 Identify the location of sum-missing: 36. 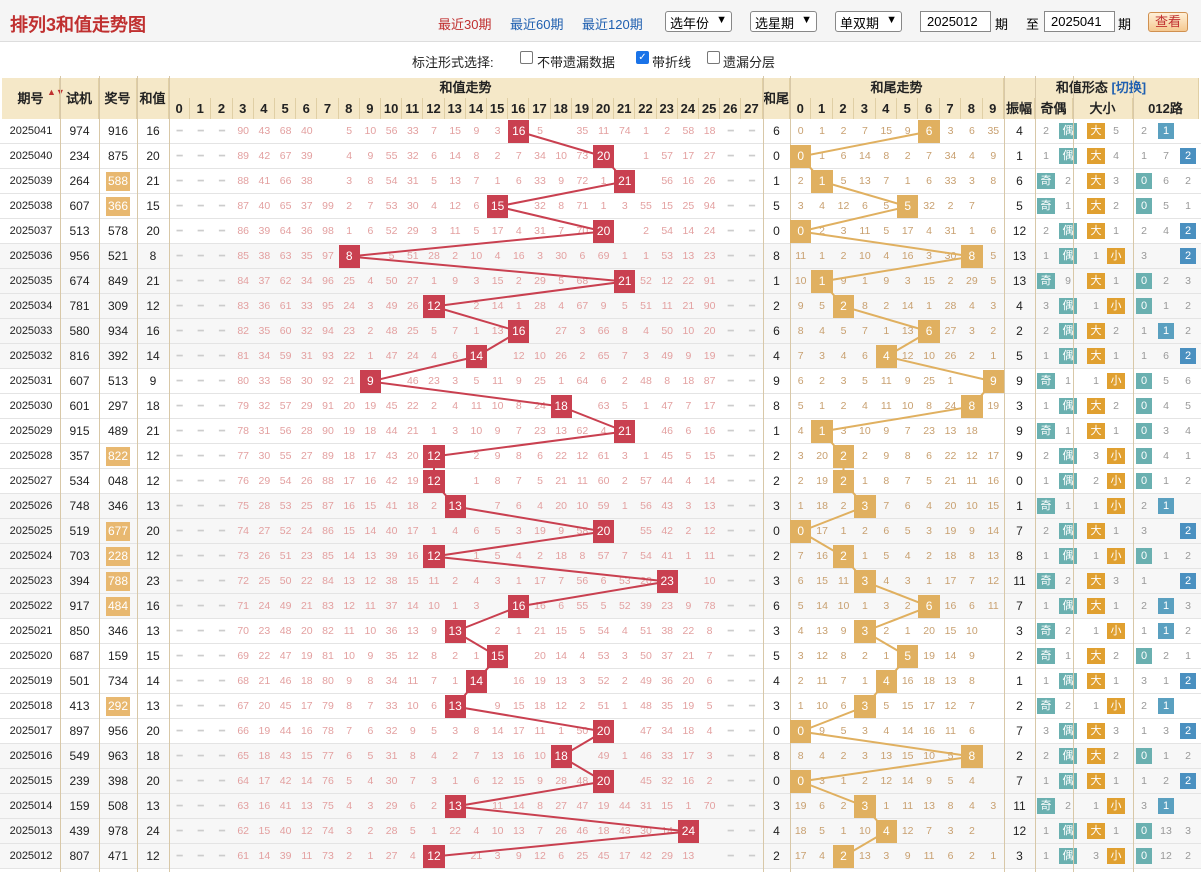
(306, 231).